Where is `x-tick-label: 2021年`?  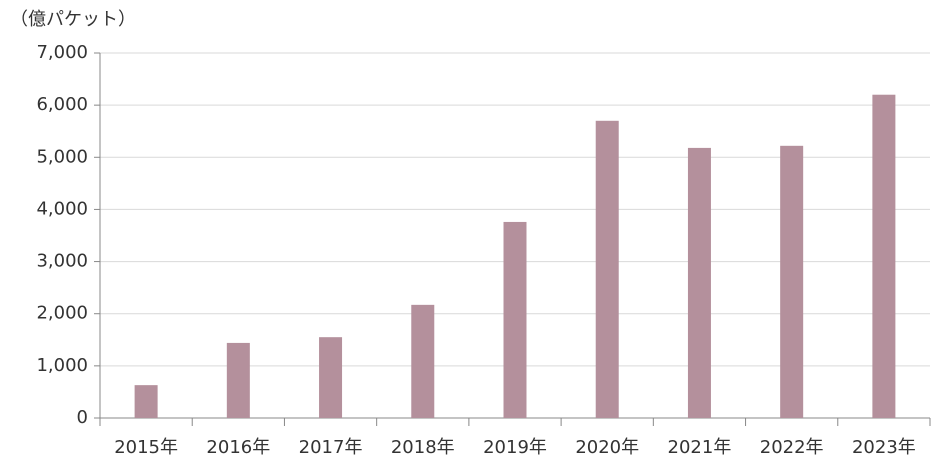
x-tick-label: 2021年 is located at coordinates (700, 447).